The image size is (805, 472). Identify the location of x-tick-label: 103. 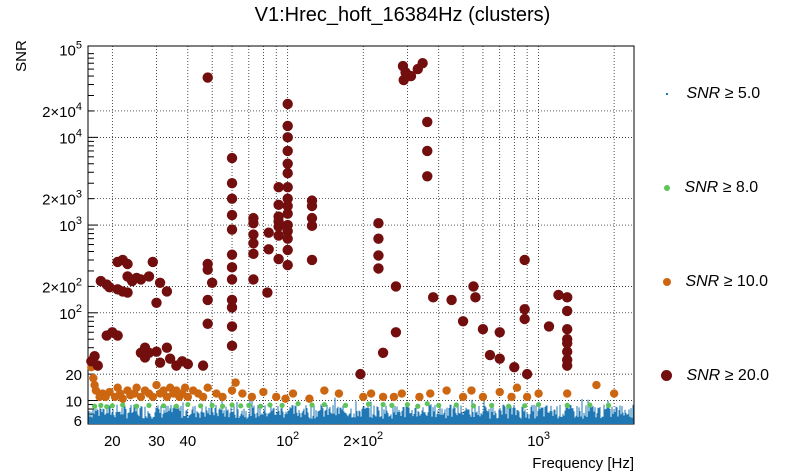
(538, 440).